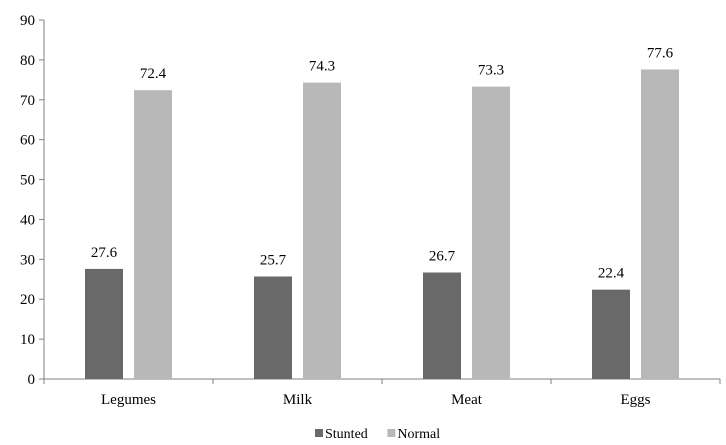 This screenshot has width=726, height=445. I want to click on y-tick-label: 90, so click(27, 21).